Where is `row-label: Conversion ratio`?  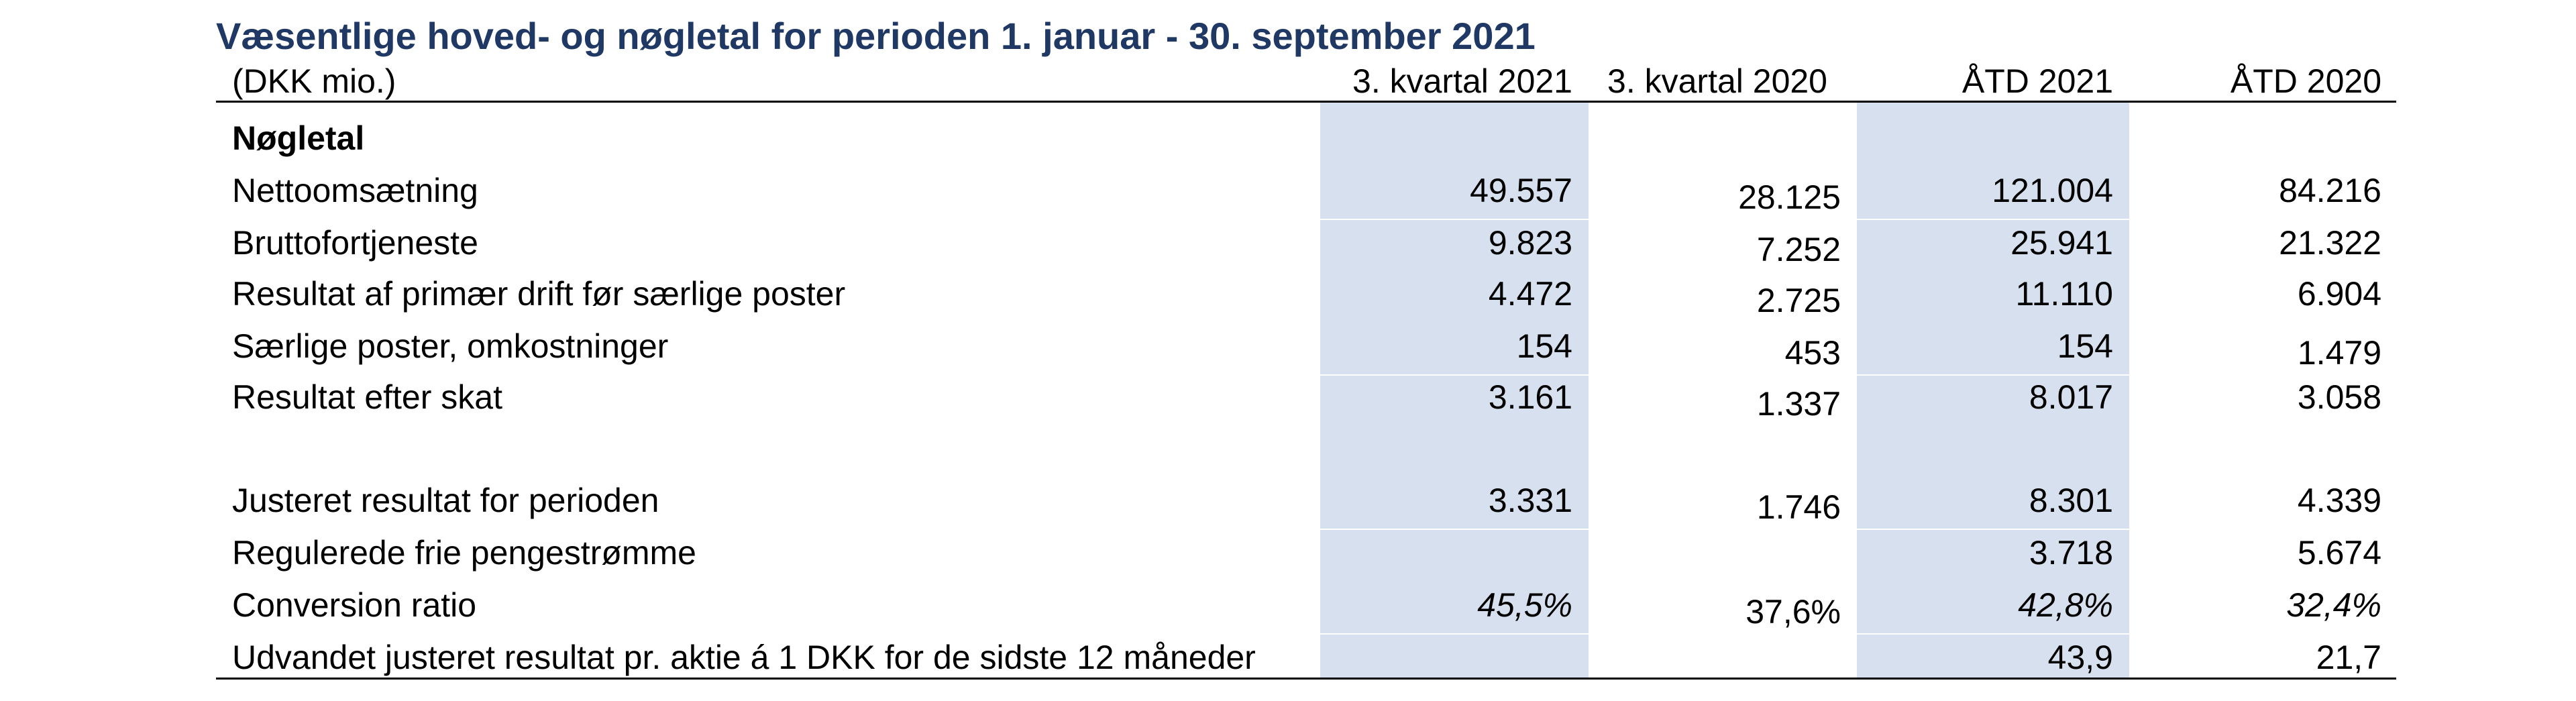
row-label: Conversion ratio is located at coordinates (354, 605).